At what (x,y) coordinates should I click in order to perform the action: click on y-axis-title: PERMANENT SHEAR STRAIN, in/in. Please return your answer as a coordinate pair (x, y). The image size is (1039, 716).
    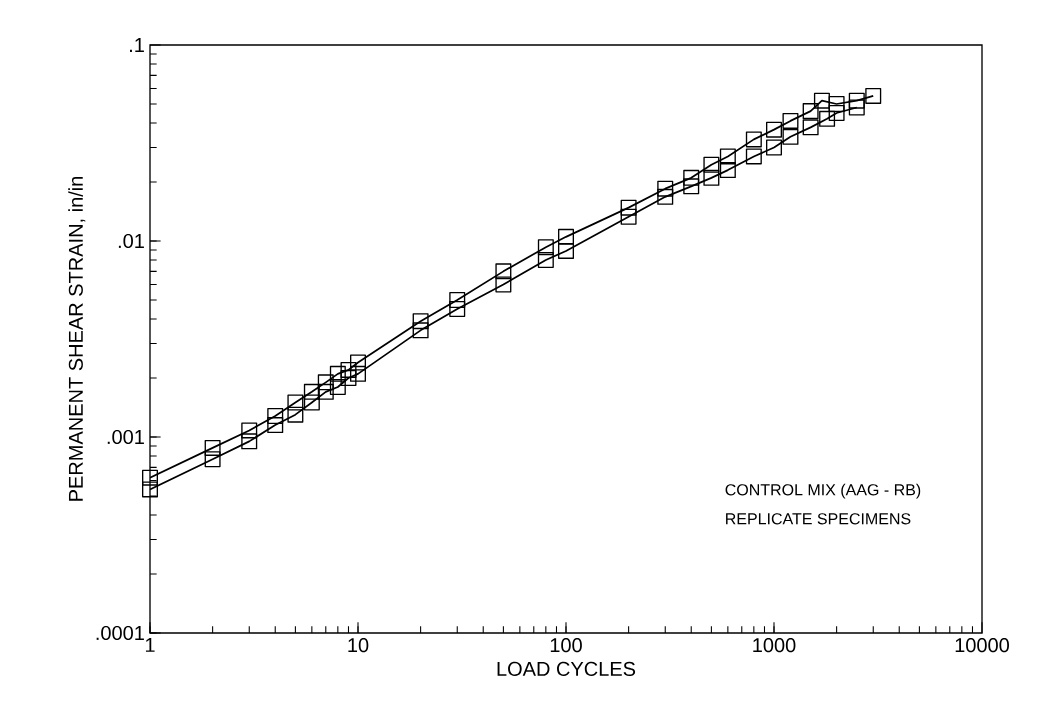
    Looking at the image, I should click on (77, 338).